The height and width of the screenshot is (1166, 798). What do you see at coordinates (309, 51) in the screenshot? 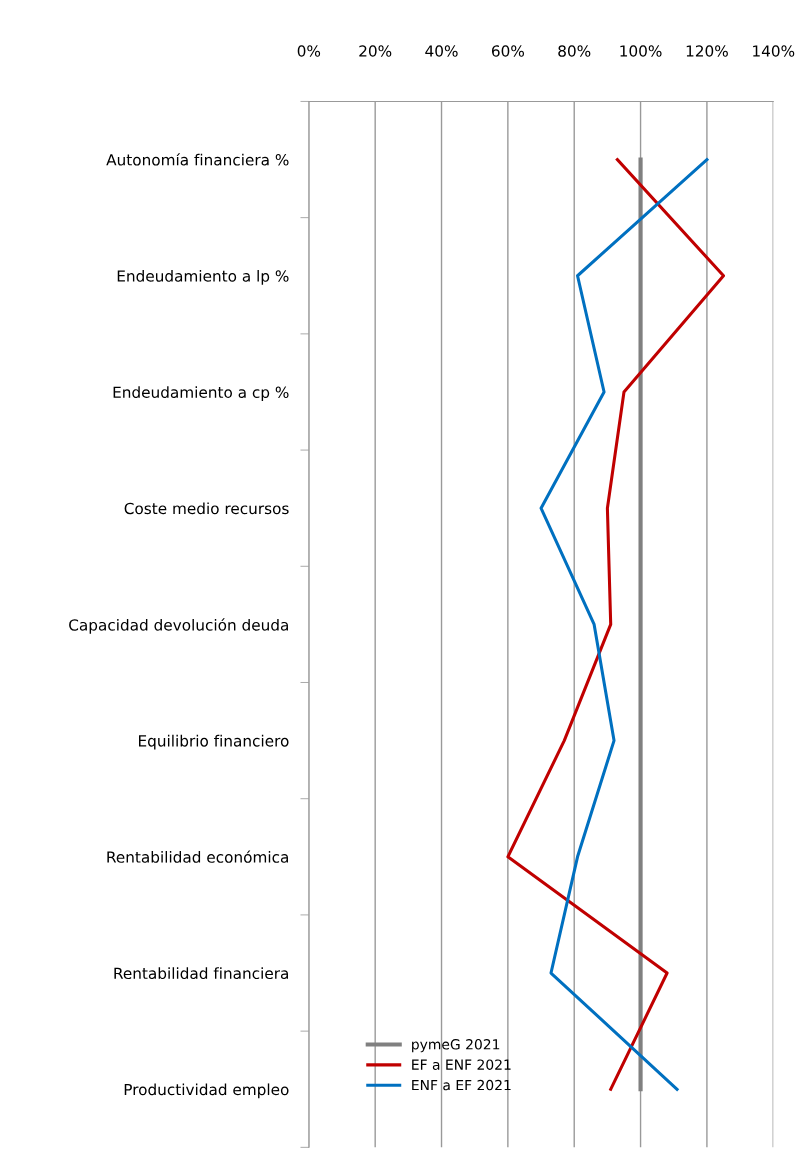
I see `x-tick-label: 0%` at bounding box center [309, 51].